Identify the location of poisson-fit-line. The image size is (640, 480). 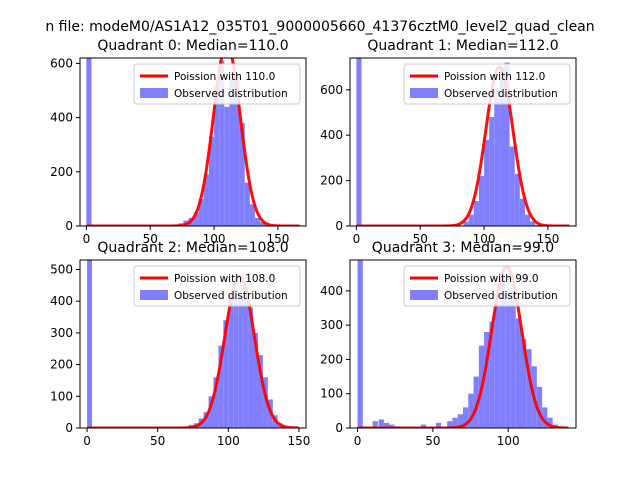
(463, 346).